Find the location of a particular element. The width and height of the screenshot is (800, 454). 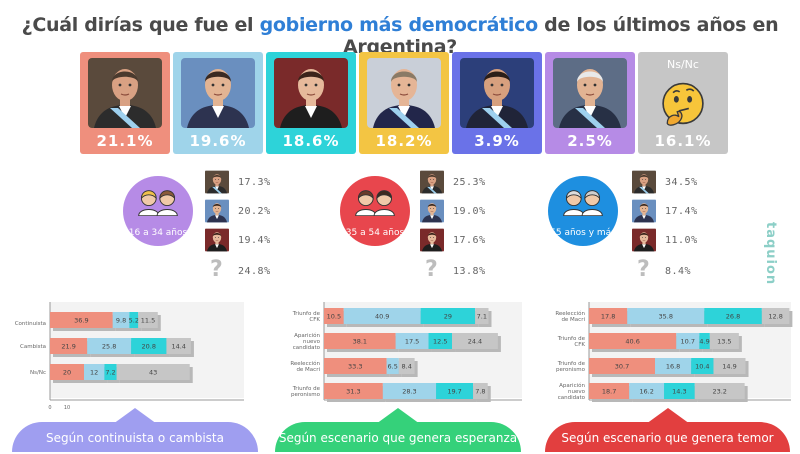

bar-value-label: 12 is located at coordinates (94, 373).